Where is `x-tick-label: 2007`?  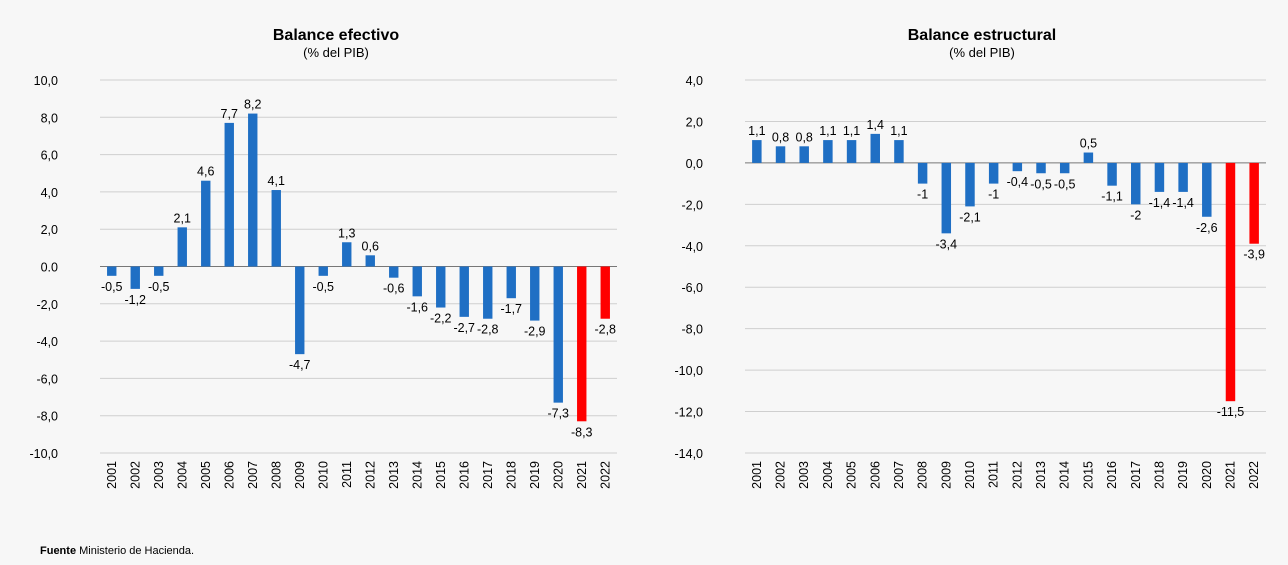
x-tick-label: 2007 is located at coordinates (899, 475).